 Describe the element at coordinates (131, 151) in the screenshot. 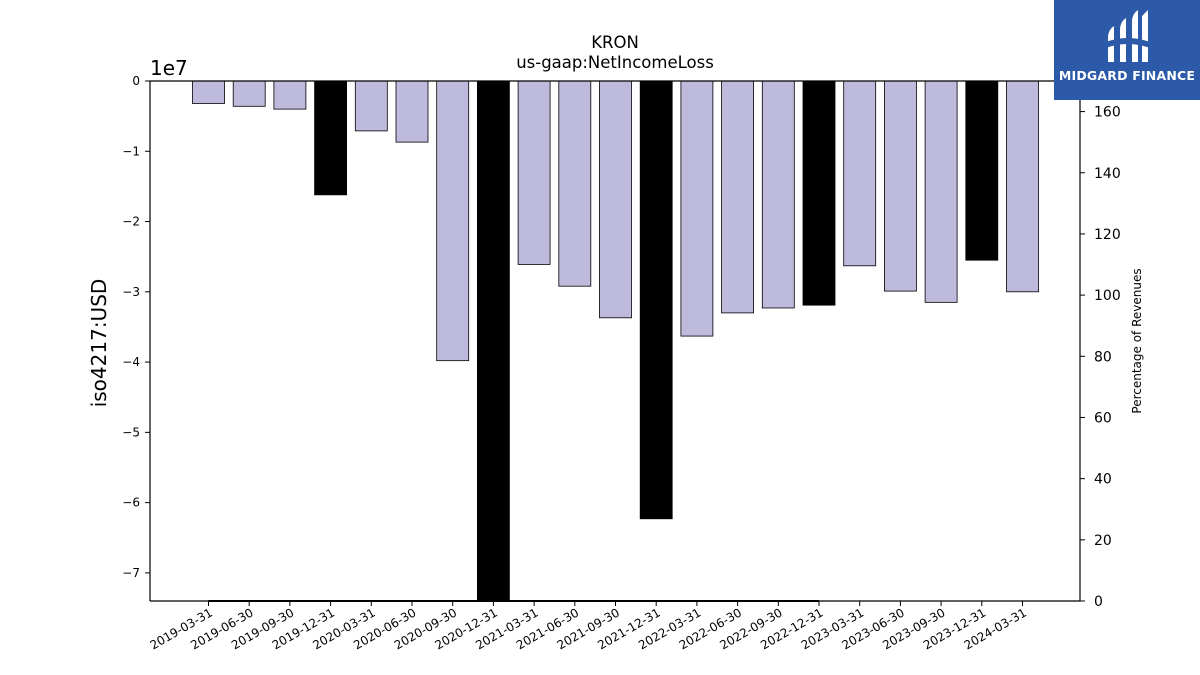

I see `y-tick-label: −1` at that location.